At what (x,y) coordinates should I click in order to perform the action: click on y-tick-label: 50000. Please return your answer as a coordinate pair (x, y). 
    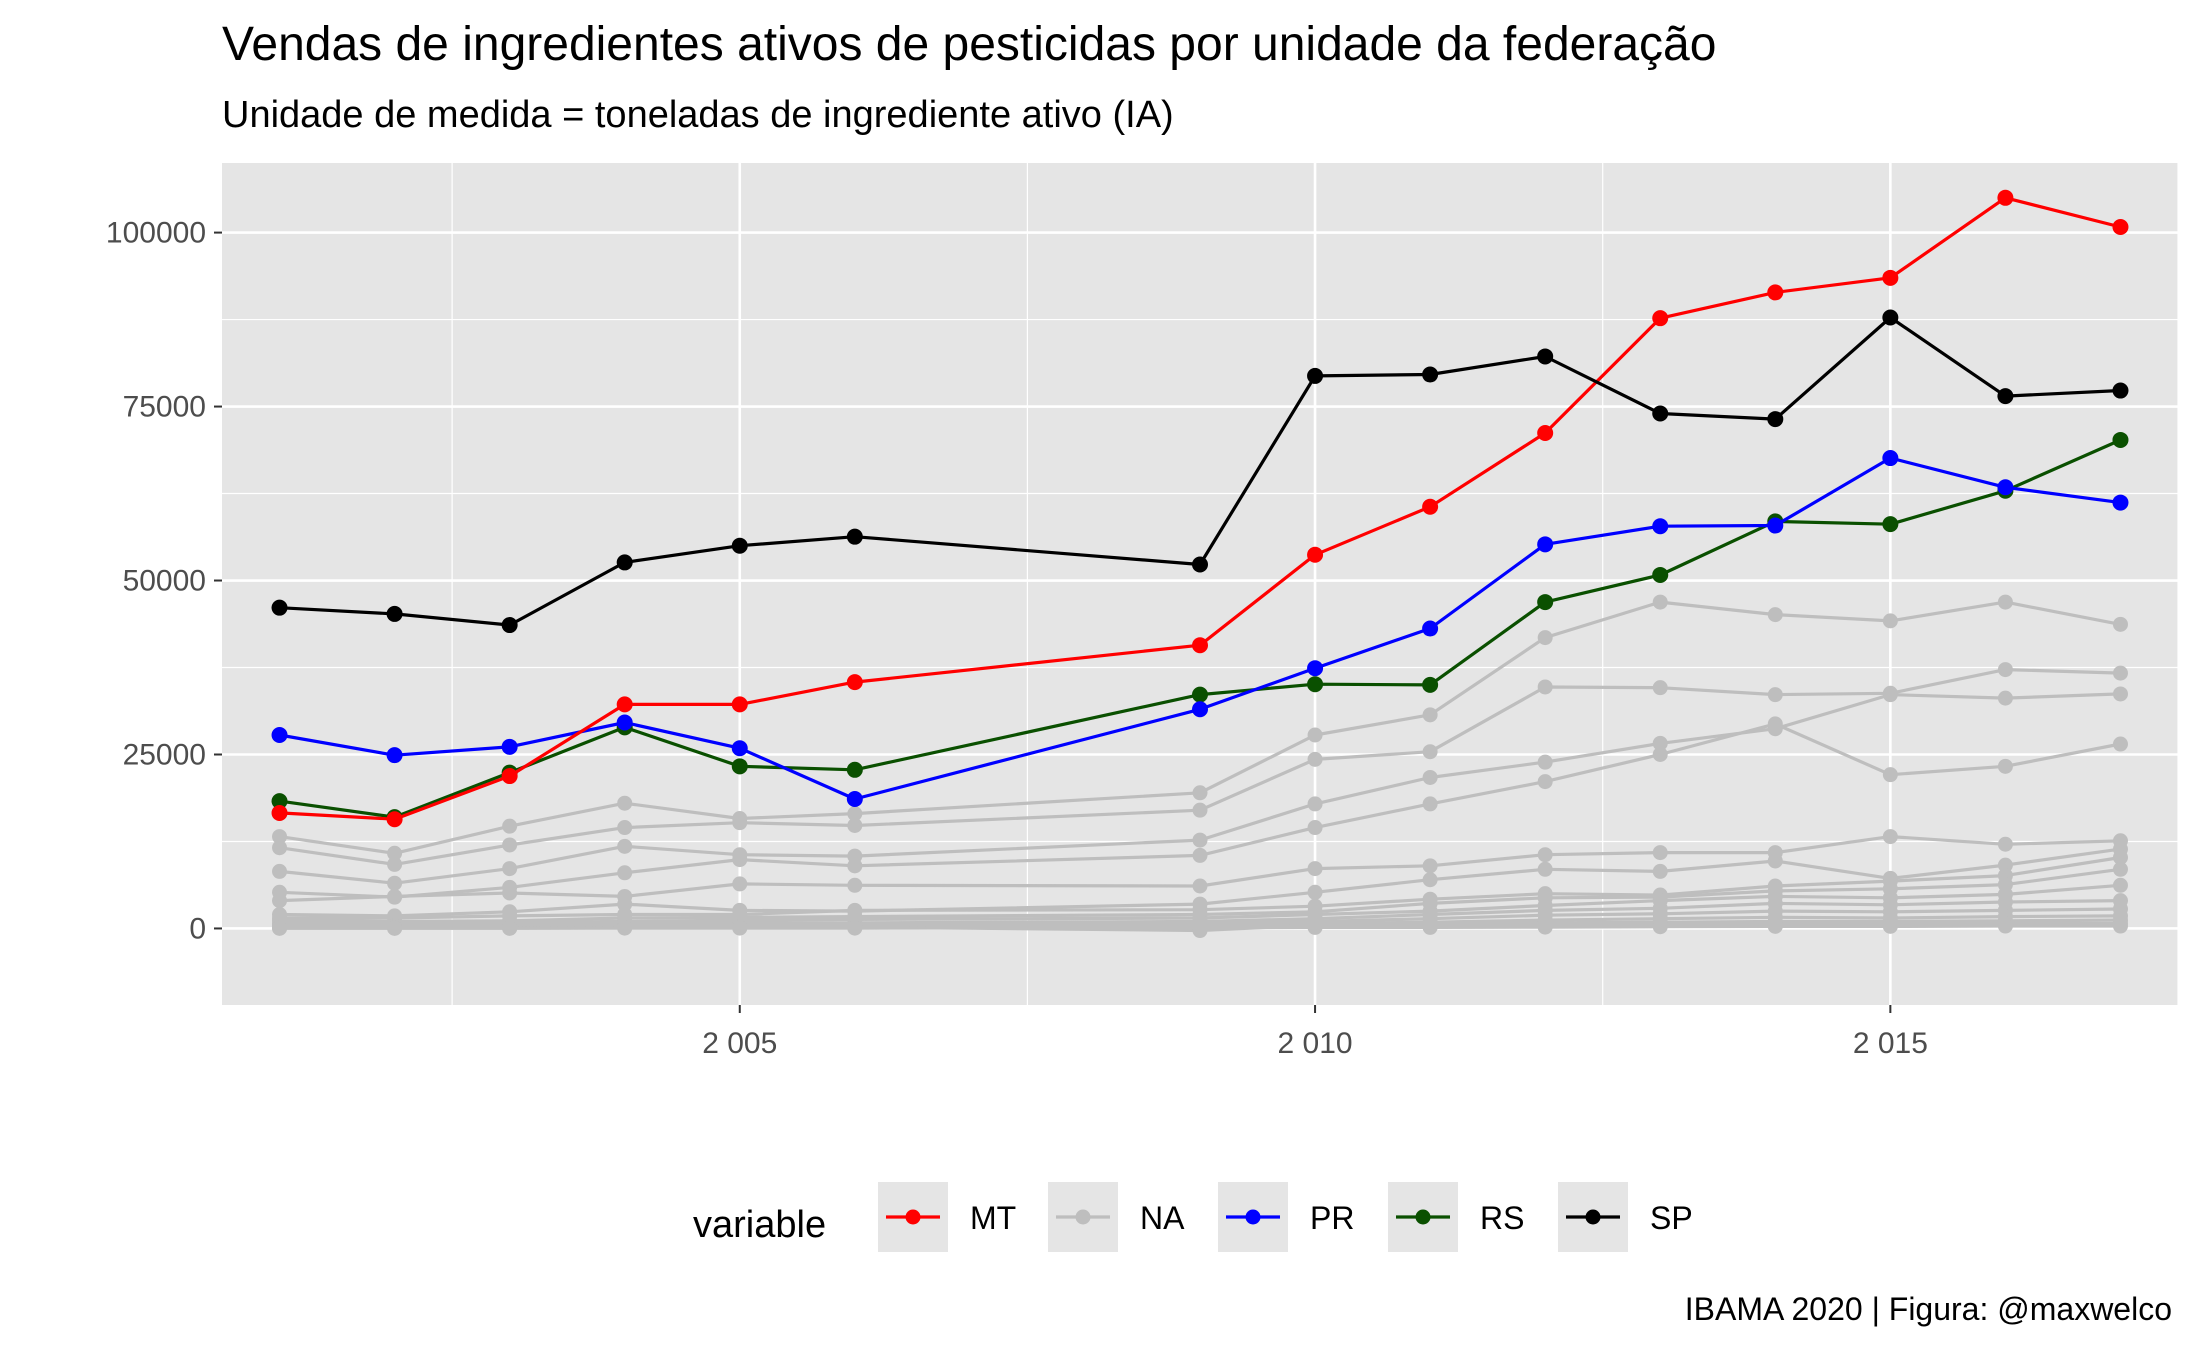
    Looking at the image, I should click on (164, 581).